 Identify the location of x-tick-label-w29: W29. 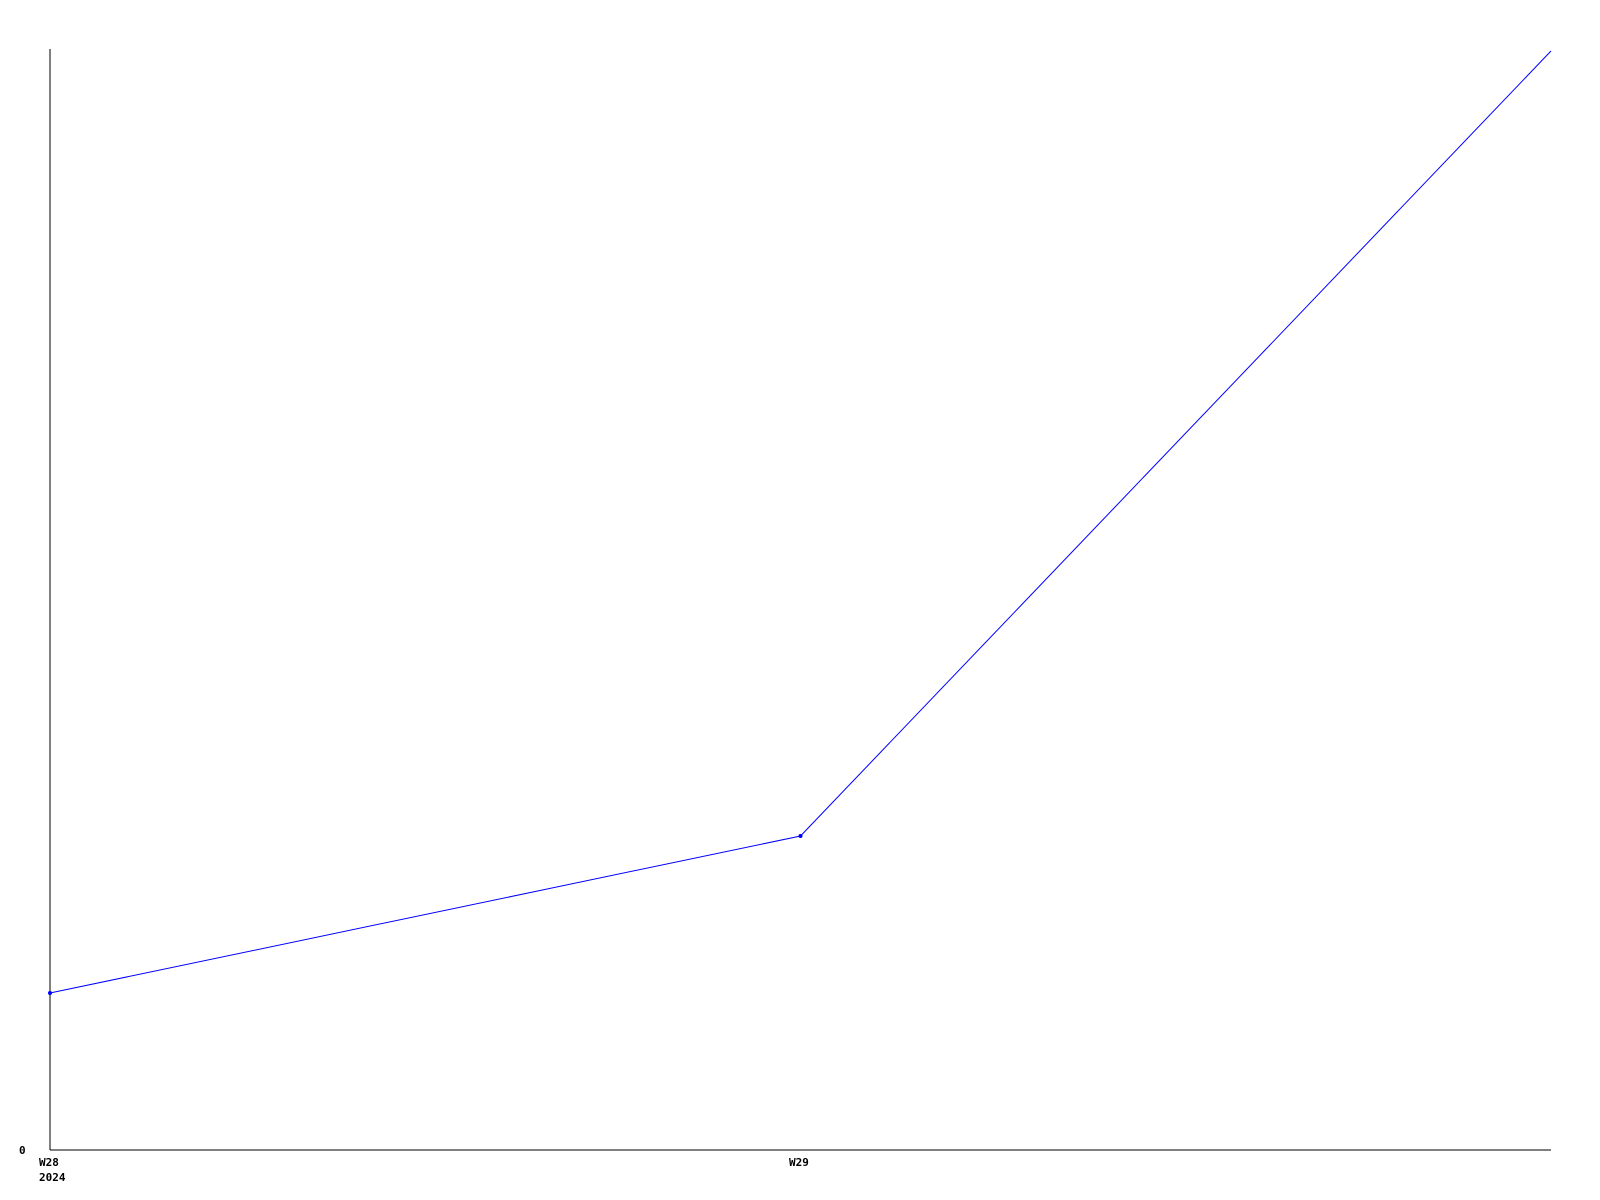
(799, 1162).